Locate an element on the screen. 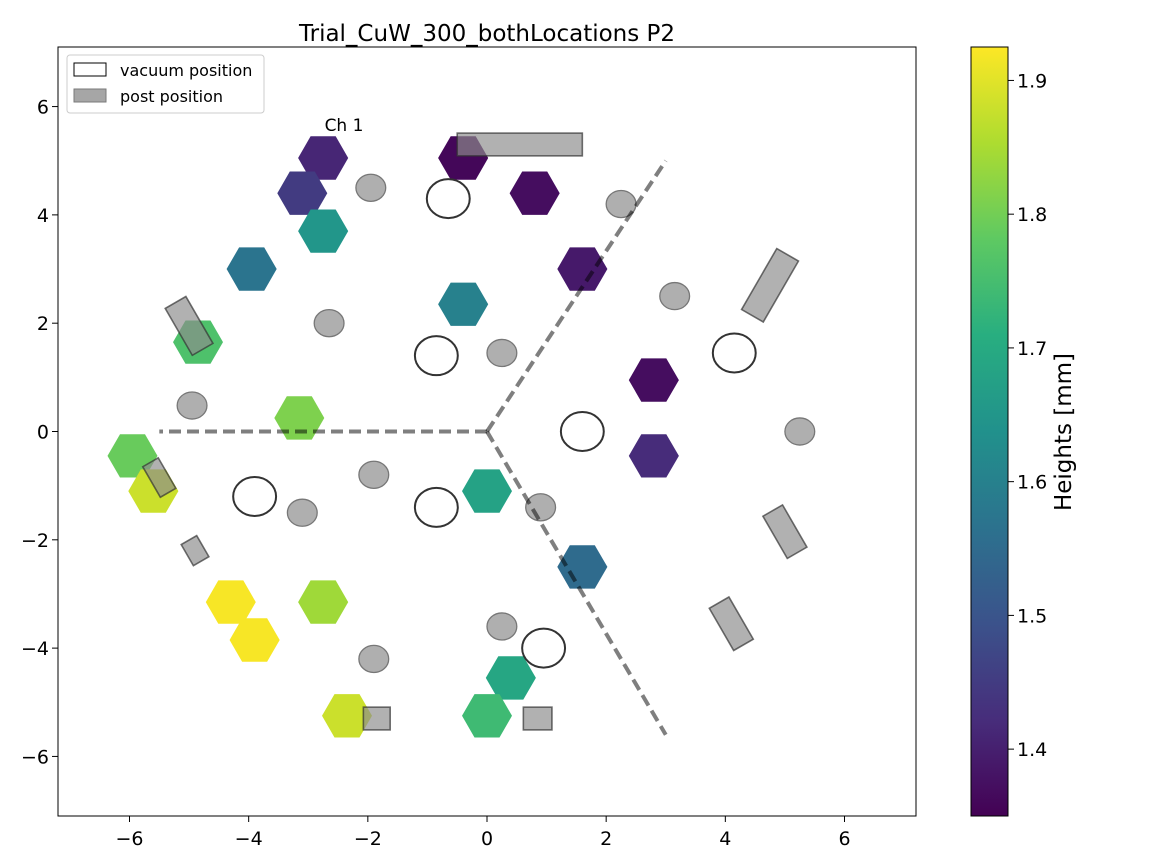 The width and height of the screenshot is (1152, 864). colorbar-tick-label-2: 1.6 is located at coordinates (1032, 483).